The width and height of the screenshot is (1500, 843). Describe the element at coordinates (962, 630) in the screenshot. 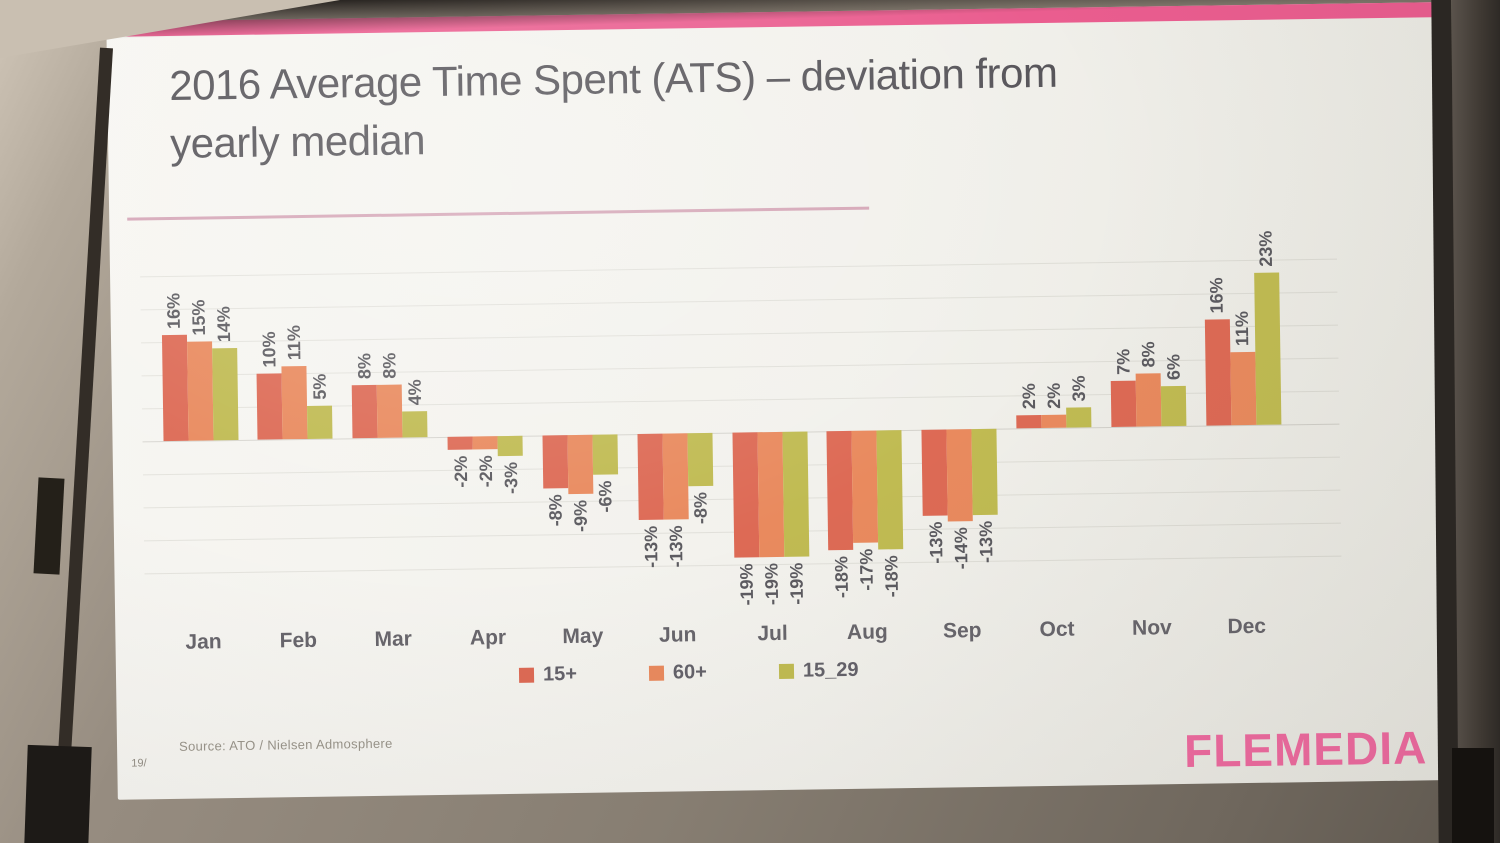

I see `month-label-Sep: Sep` at that location.